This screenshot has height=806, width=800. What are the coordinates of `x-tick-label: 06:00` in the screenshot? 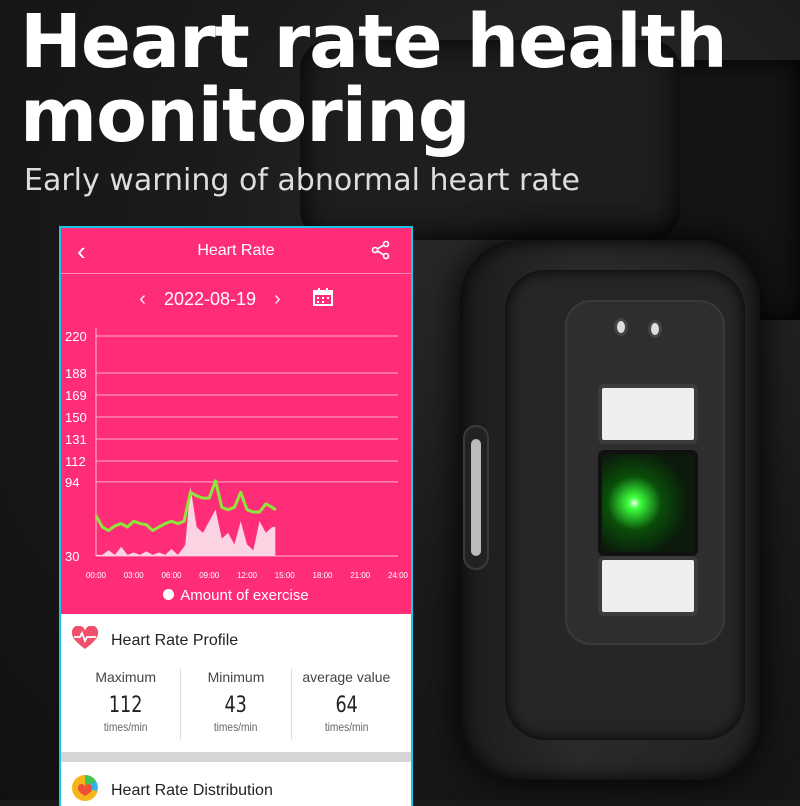 It's located at (171, 575).